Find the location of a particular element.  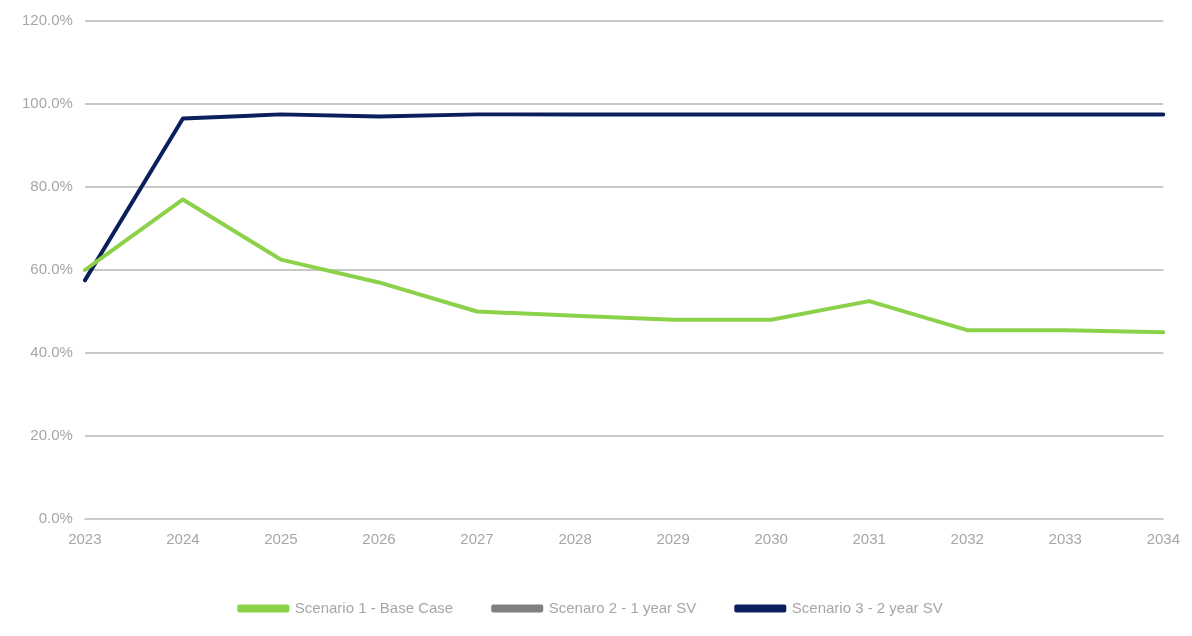

x-tick-label: 2034 is located at coordinates (1163, 539).